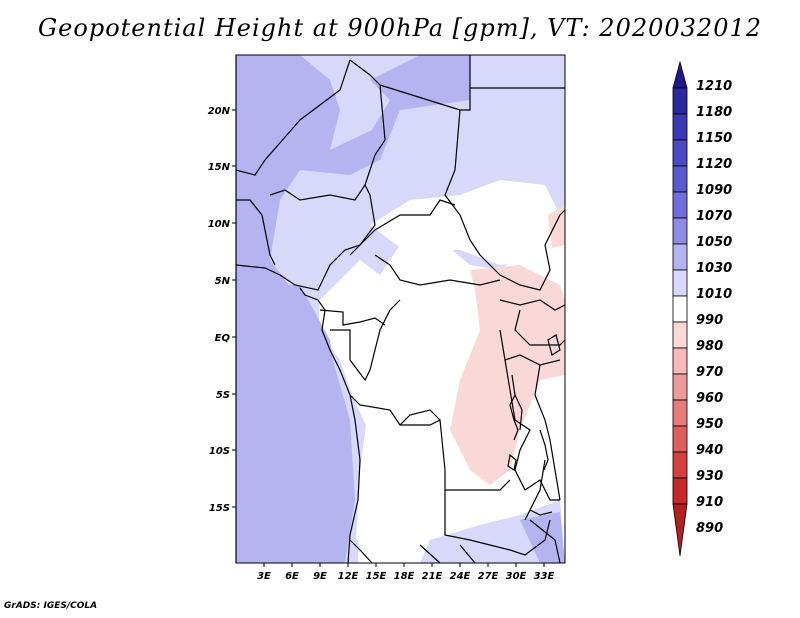 The height and width of the screenshot is (618, 800). I want to click on colorbar-label: 940, so click(709, 450).